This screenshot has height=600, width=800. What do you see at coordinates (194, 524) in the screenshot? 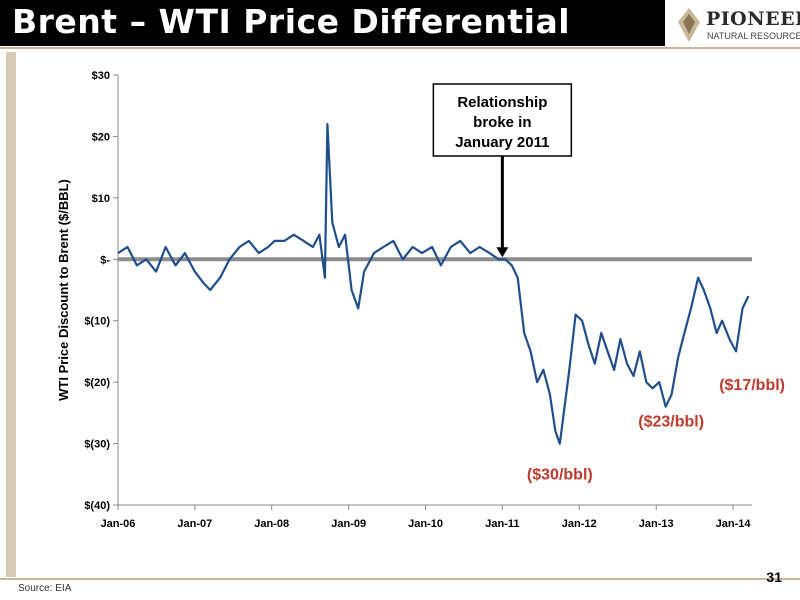
I see `x-tick-label: Jan-07` at bounding box center [194, 524].